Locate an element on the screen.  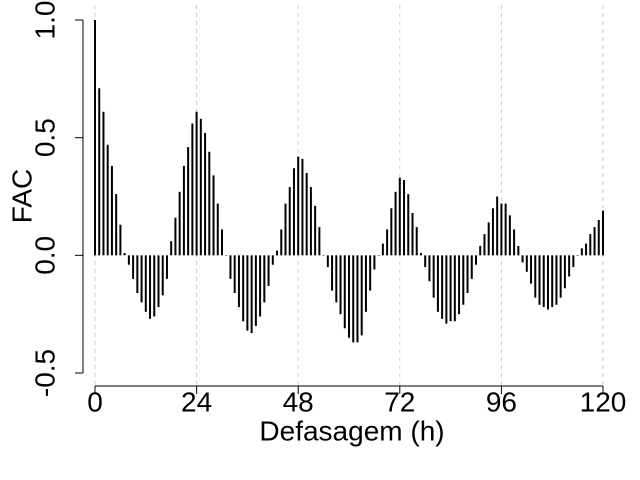
y-tick-label: 0.5 is located at coordinates (44, 137).